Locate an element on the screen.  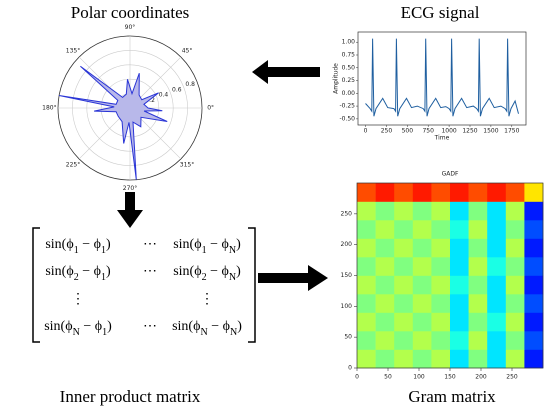
theta-tick-label: 315° is located at coordinates (187, 165).